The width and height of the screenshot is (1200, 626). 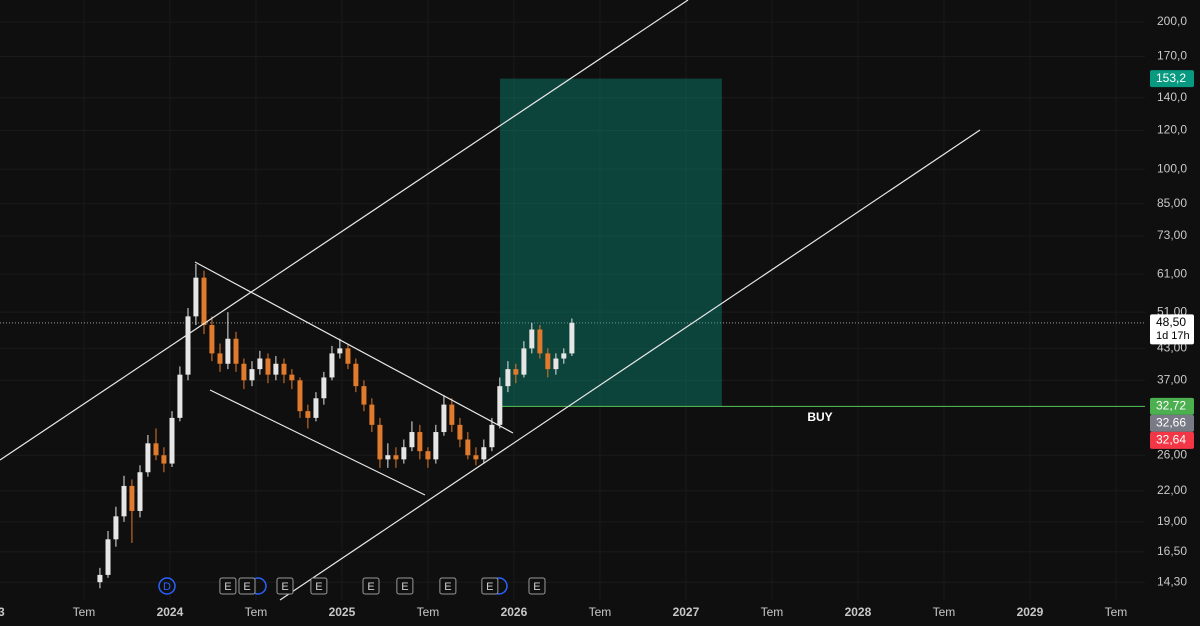 I want to click on price-label: 32,64, so click(x=1171, y=440).